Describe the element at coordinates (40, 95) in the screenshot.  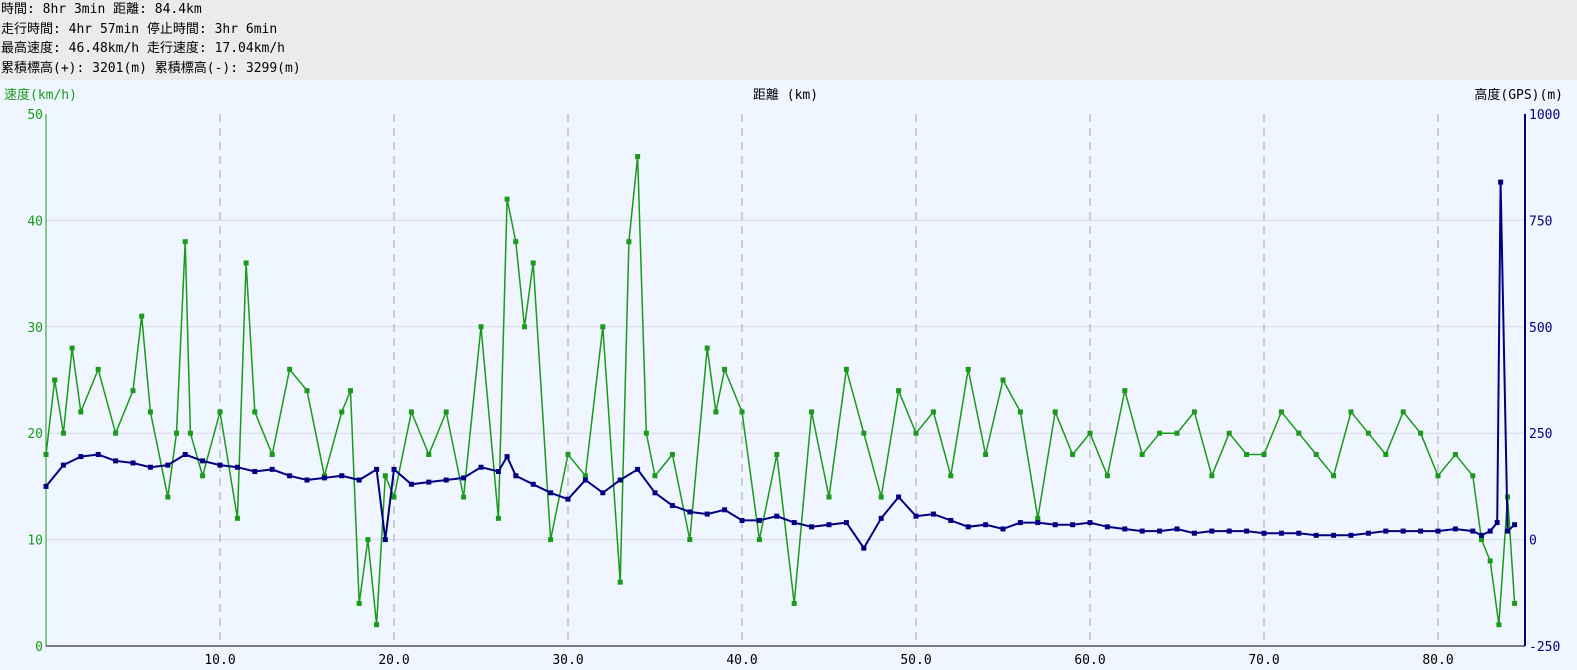
I see `y-axis-title: 速度(km/h)` at that location.